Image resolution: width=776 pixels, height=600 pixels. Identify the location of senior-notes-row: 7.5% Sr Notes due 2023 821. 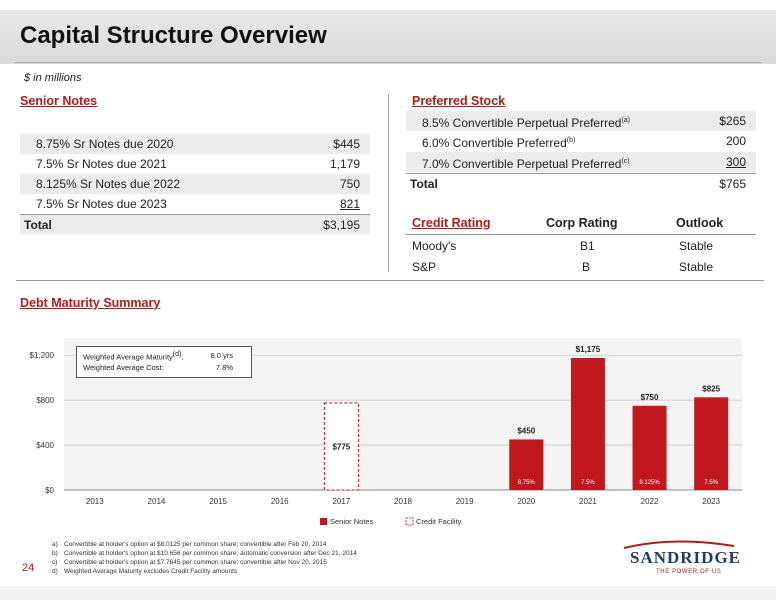
(195, 204).